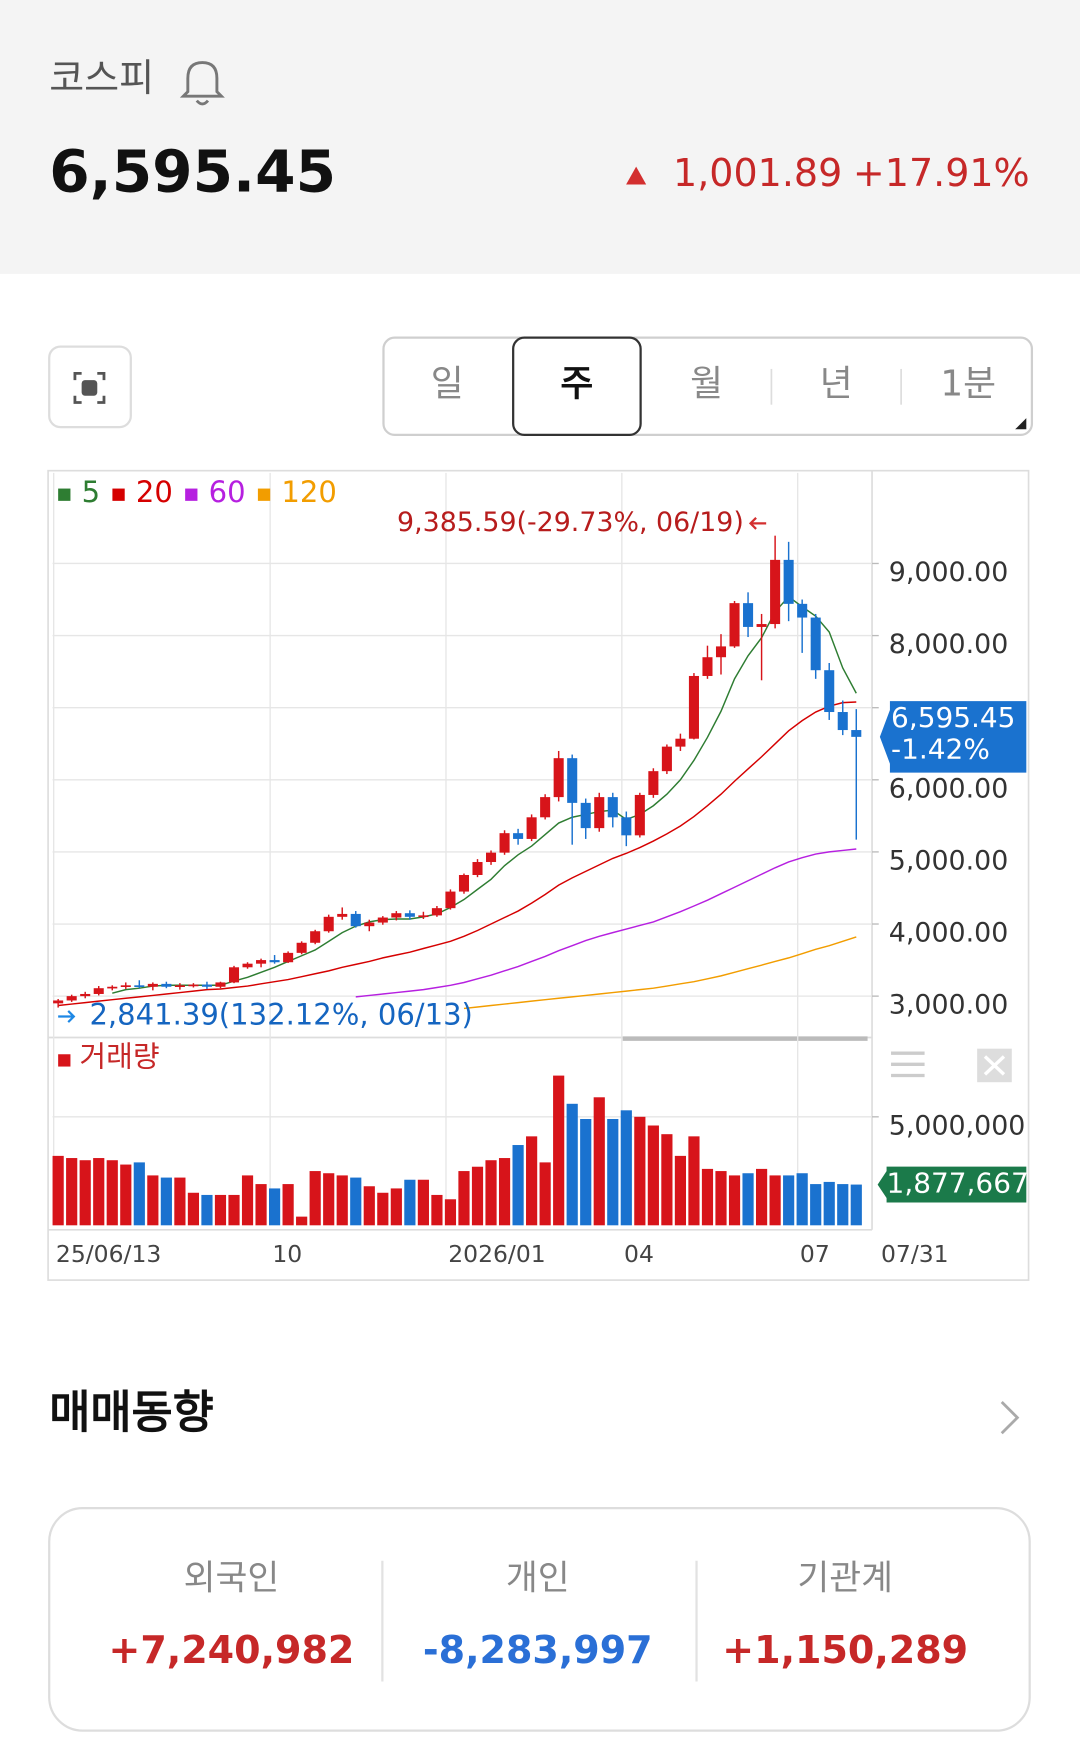 The width and height of the screenshot is (1080, 1753). I want to click on volume-title: 거래량, so click(119, 1057).